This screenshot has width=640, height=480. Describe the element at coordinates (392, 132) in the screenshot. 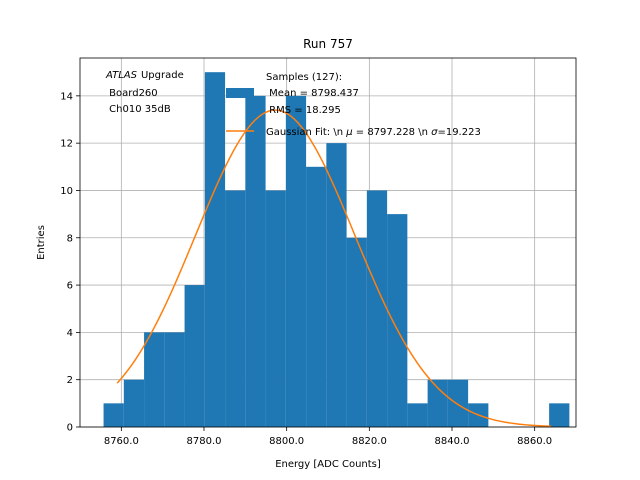

I see `legend-fit-mu-value: = 8797.228 \n` at that location.